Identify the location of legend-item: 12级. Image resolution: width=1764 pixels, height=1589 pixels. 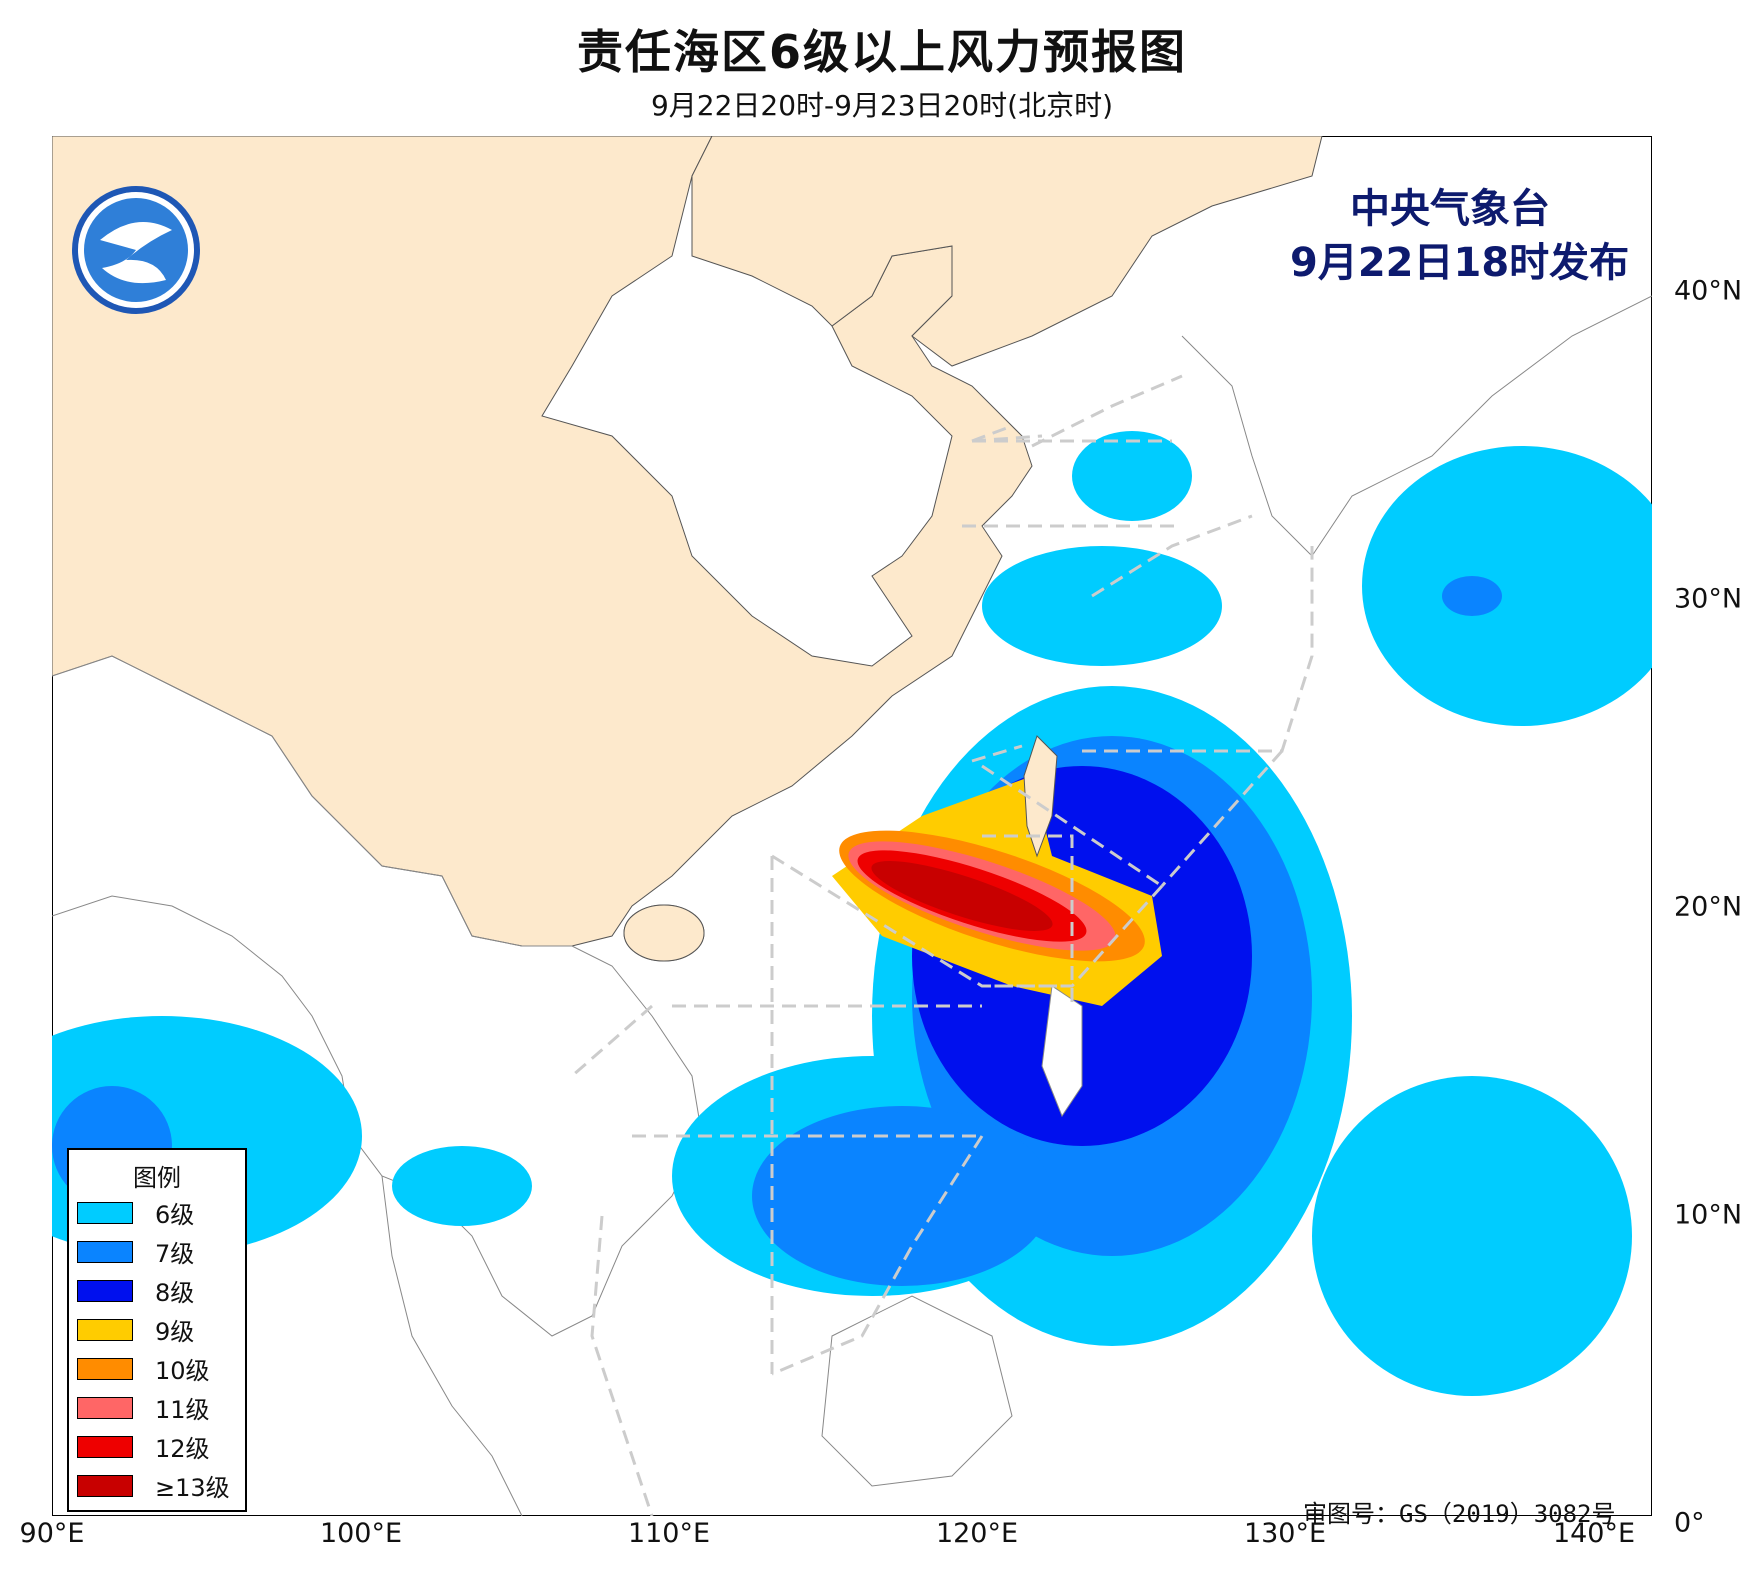
(157, 1446).